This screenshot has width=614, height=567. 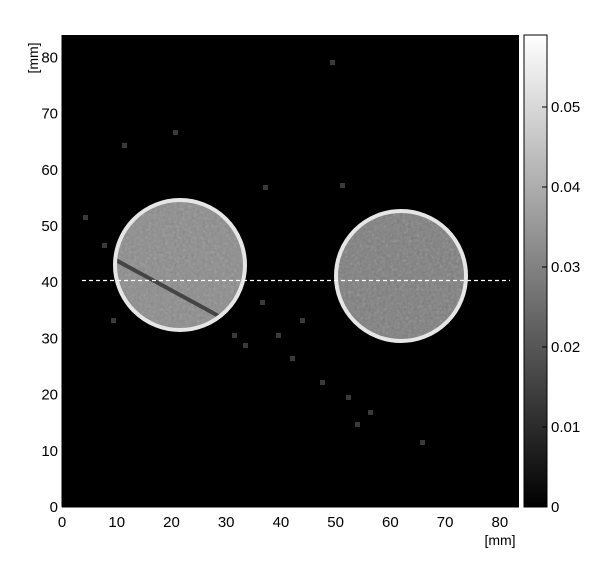 I want to click on y-tick-label: 40, so click(x=49, y=282).